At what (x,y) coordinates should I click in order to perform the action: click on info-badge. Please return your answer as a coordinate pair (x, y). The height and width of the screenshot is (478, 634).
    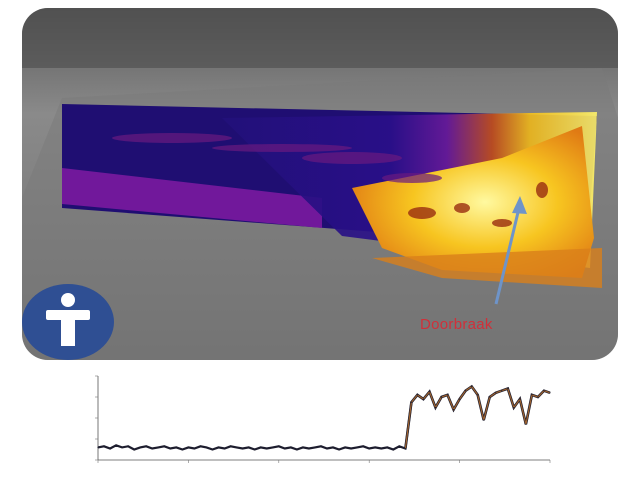
    Looking at the image, I should click on (70, 321).